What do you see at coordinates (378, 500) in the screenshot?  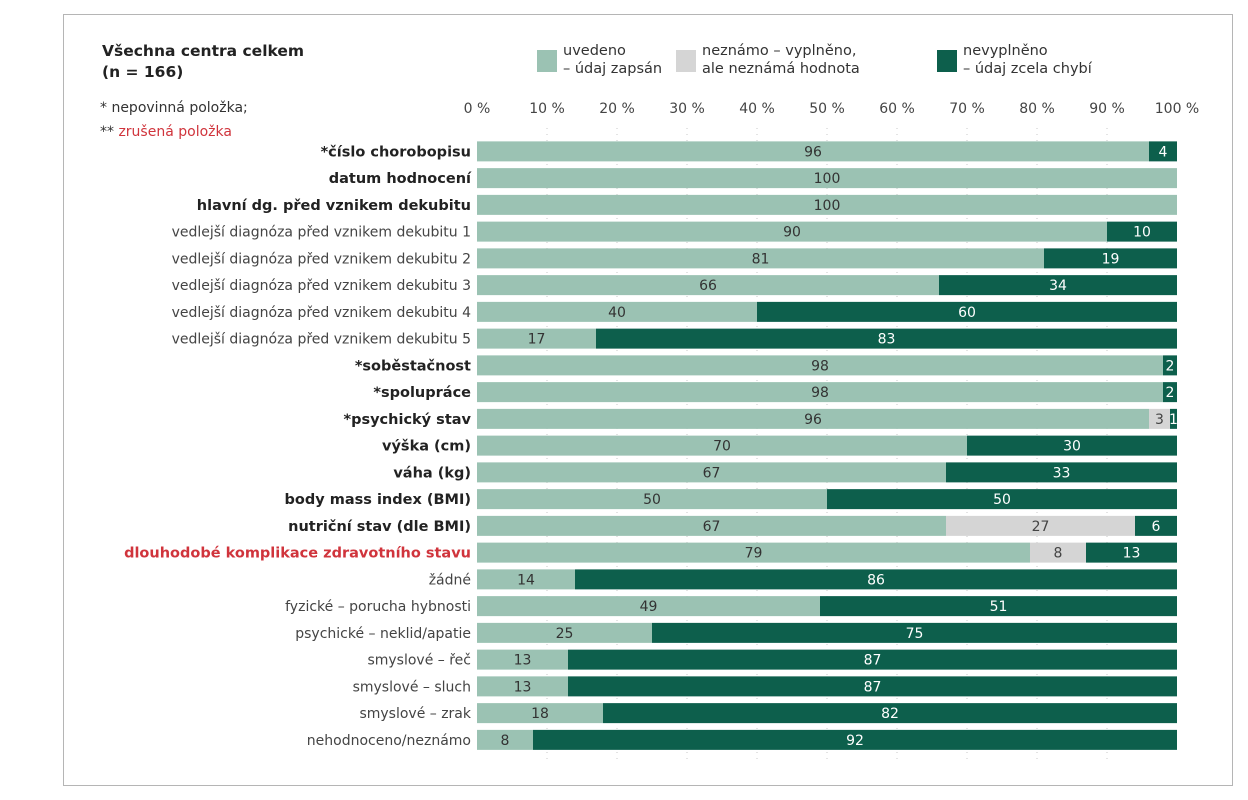 I see `category-label: body mass index (BMI)` at bounding box center [378, 500].